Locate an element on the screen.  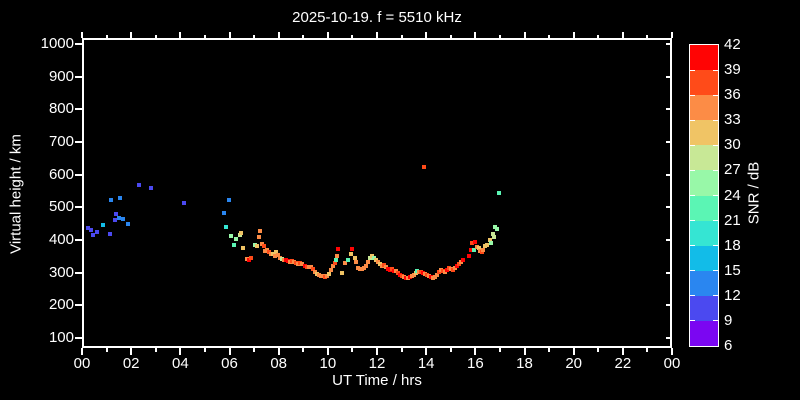
colorbar-tick-label: 12 is located at coordinates (732, 295).